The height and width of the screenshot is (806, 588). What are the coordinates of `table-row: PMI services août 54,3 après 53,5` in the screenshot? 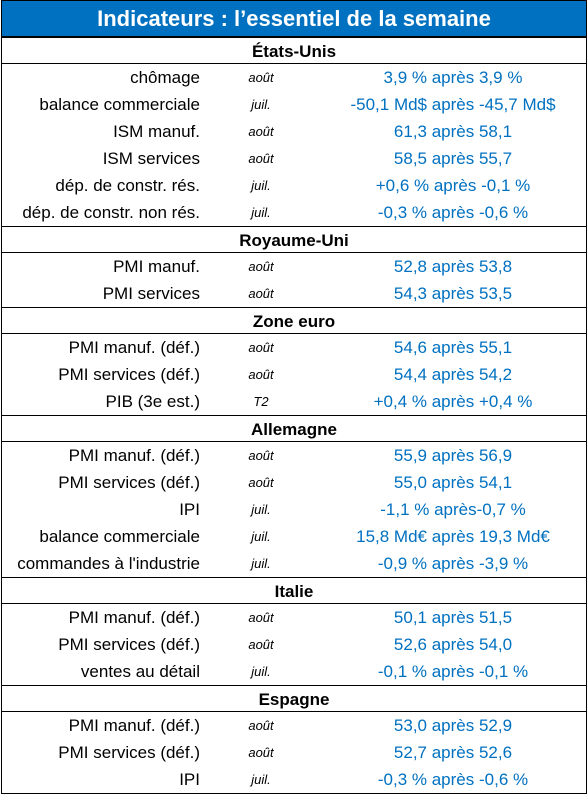 It's located at (294, 293).